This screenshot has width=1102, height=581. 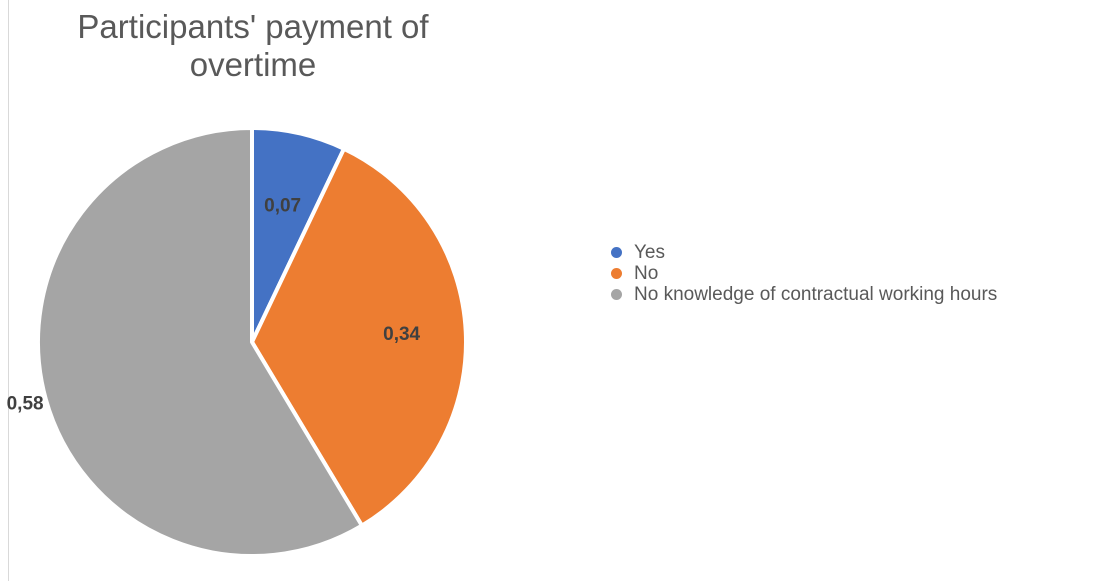 I want to click on chart-title: Participants' payment of overtime, so click(x=253, y=45).